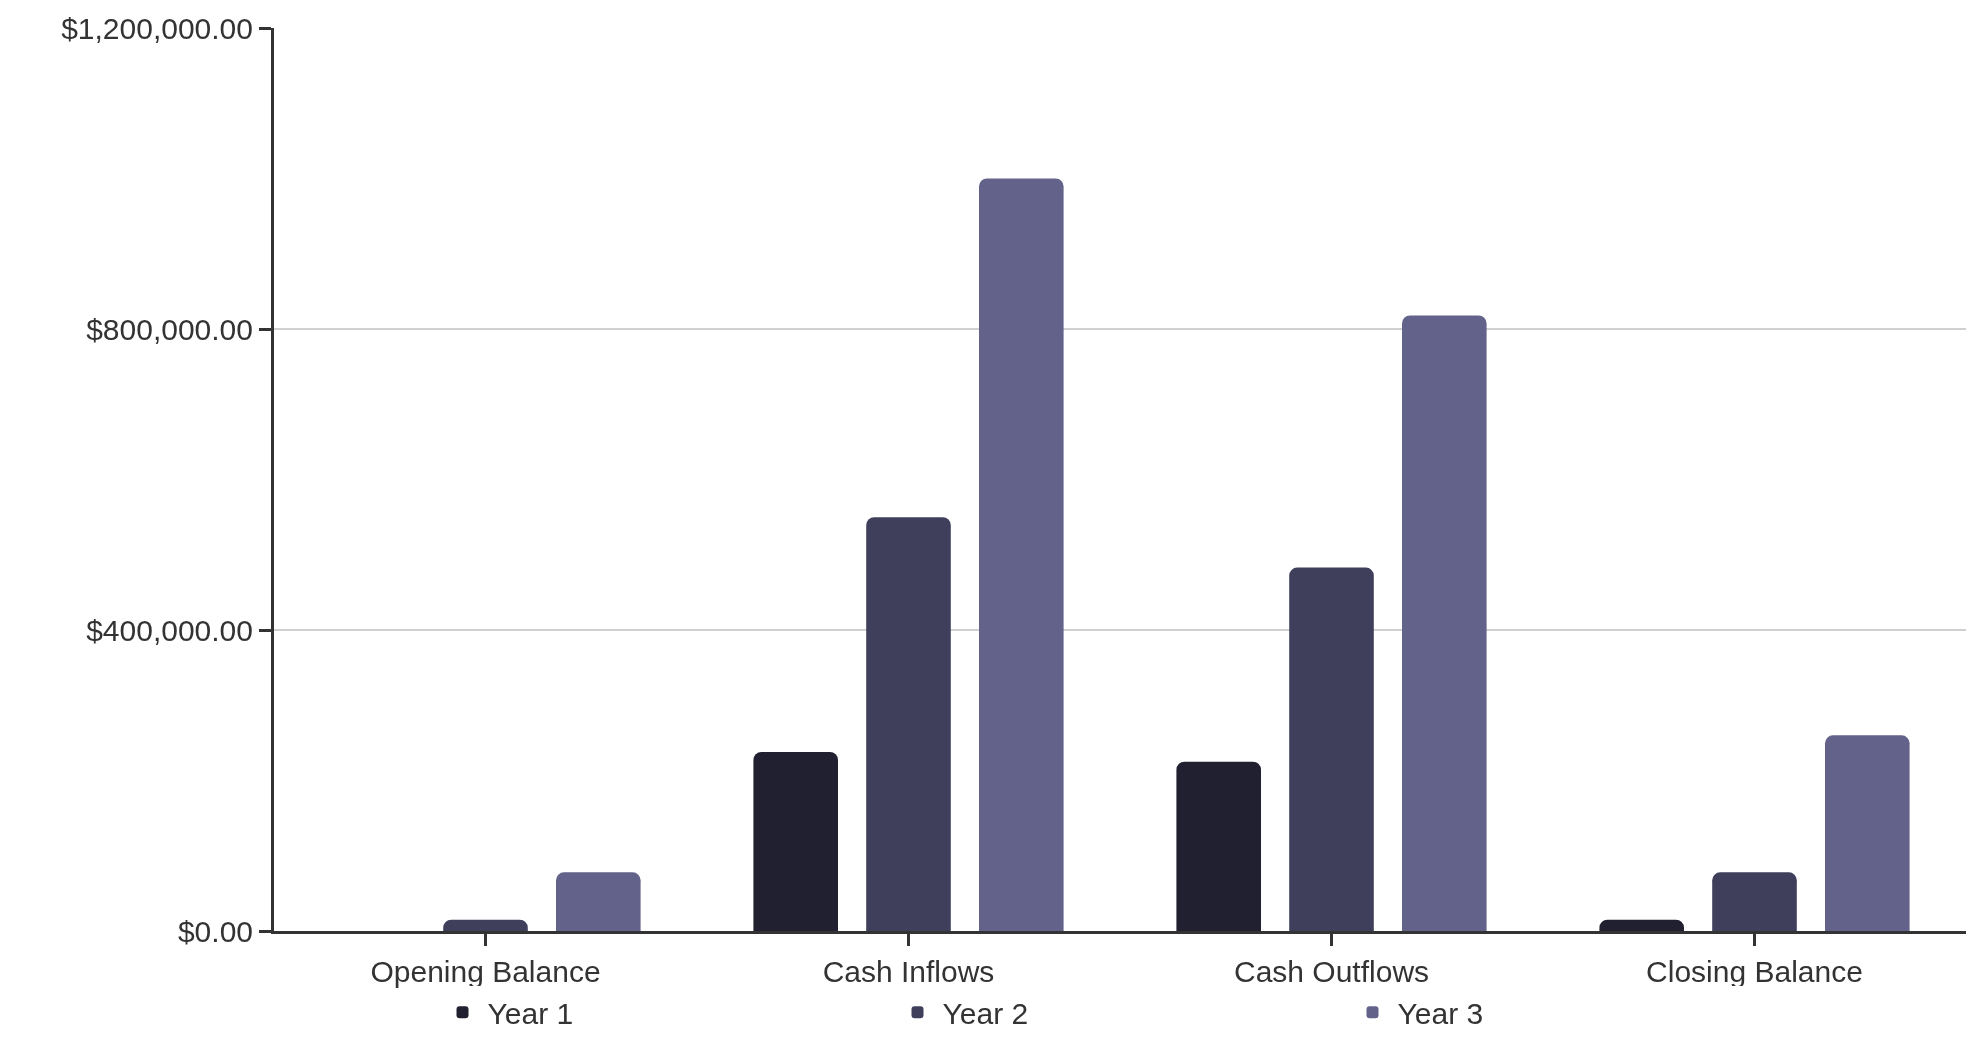 This screenshot has width=1970, height=1041. I want to click on x-tick-label: Closing Balance, so click(1754, 971).